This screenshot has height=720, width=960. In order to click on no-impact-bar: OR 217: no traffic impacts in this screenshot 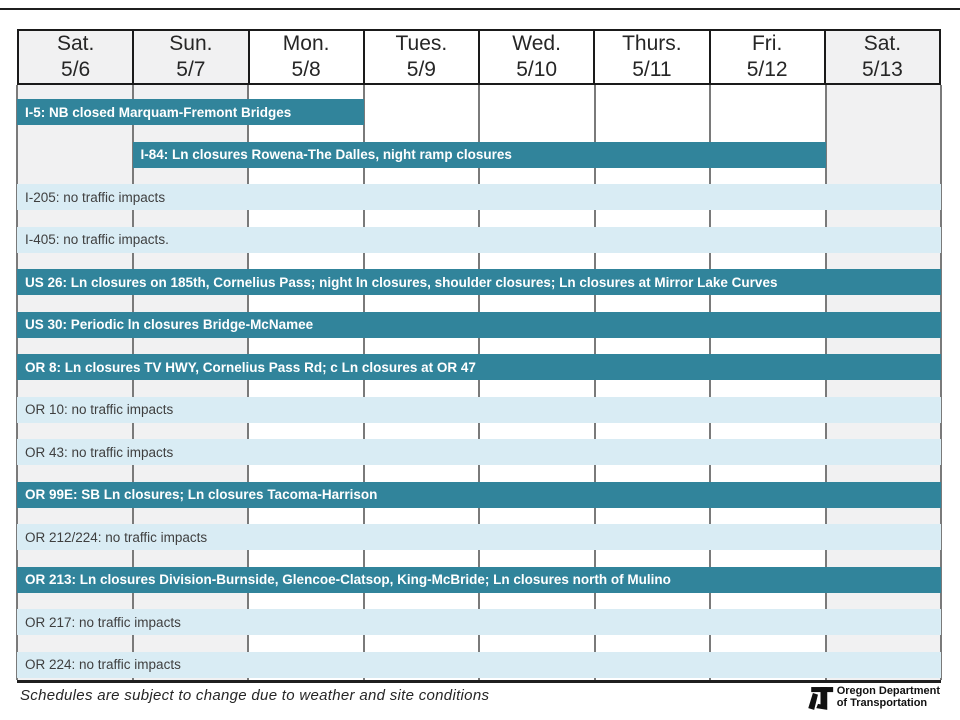, I will do `click(479, 622)`.